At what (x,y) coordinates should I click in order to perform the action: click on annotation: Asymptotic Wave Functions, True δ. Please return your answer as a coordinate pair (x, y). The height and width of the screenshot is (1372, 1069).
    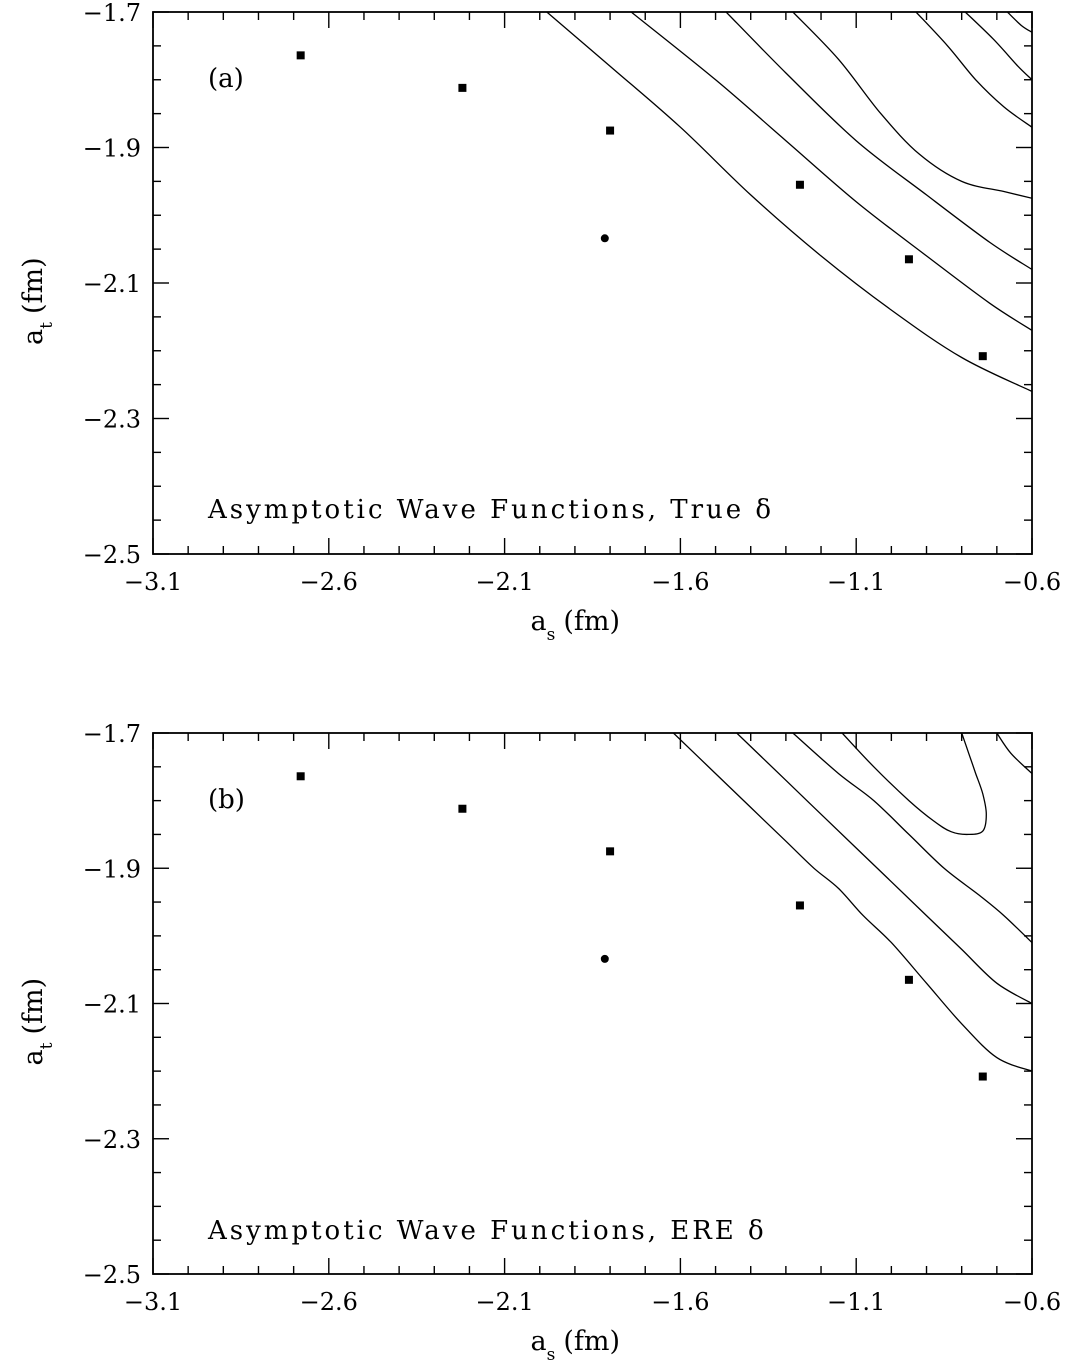
    Looking at the image, I should click on (490, 510).